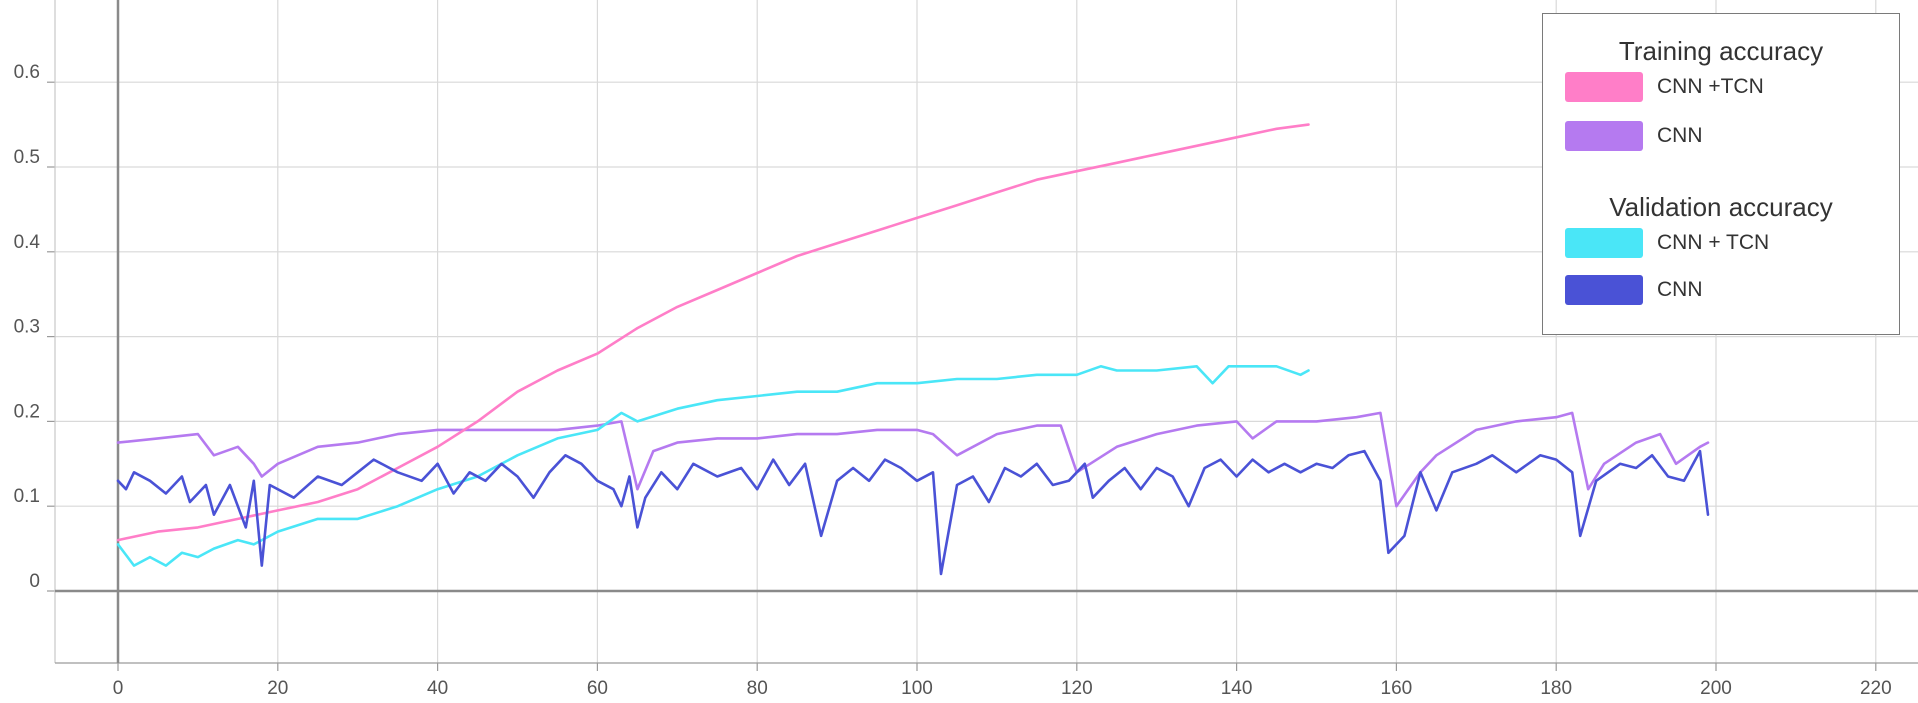 This screenshot has width=1918, height=703. I want to click on legend-item-validation-cnn: CNN, so click(1634, 290).